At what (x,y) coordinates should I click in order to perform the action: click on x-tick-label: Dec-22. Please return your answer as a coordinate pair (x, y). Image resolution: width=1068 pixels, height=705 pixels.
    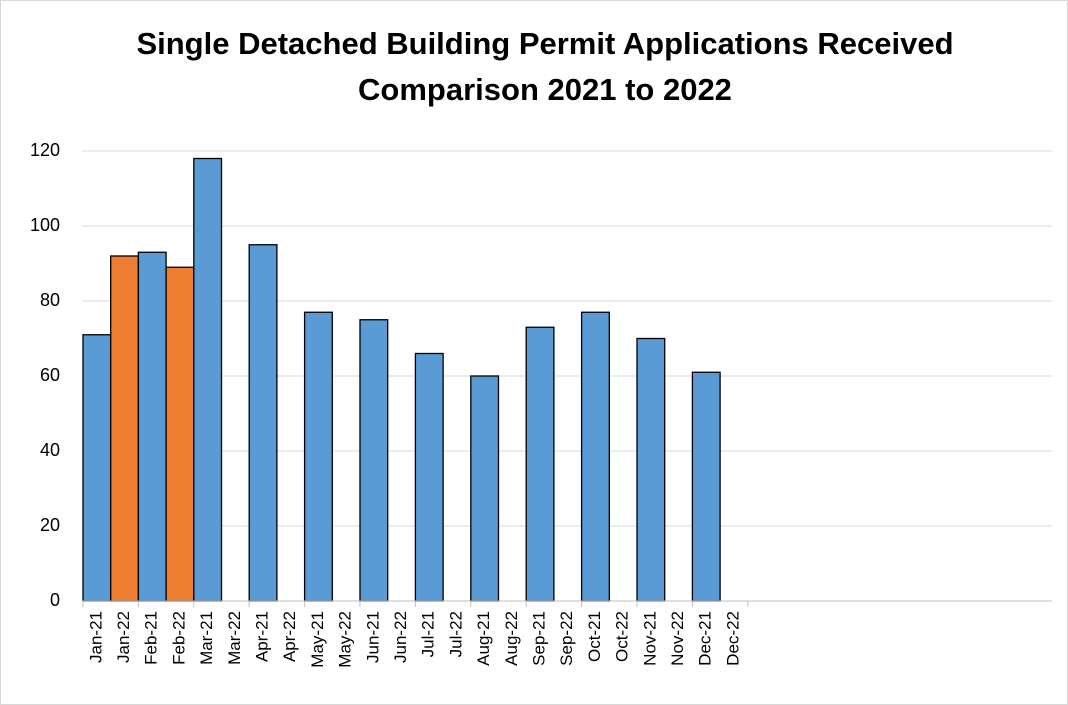
    Looking at the image, I should click on (732, 638).